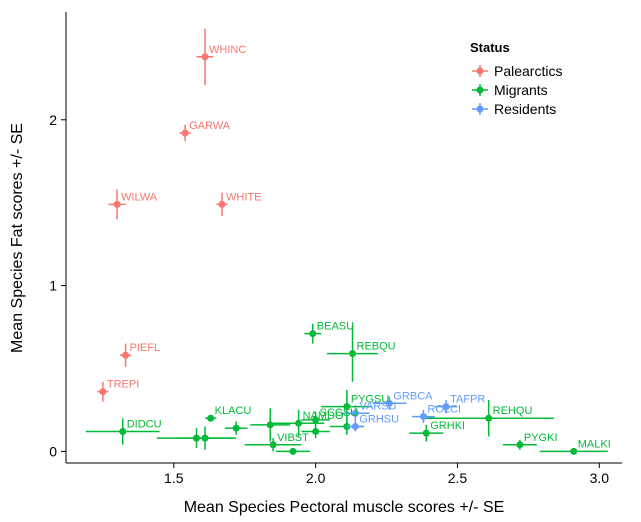 This screenshot has height=522, width=641. I want to click on point-label: REBQU, so click(376, 347).